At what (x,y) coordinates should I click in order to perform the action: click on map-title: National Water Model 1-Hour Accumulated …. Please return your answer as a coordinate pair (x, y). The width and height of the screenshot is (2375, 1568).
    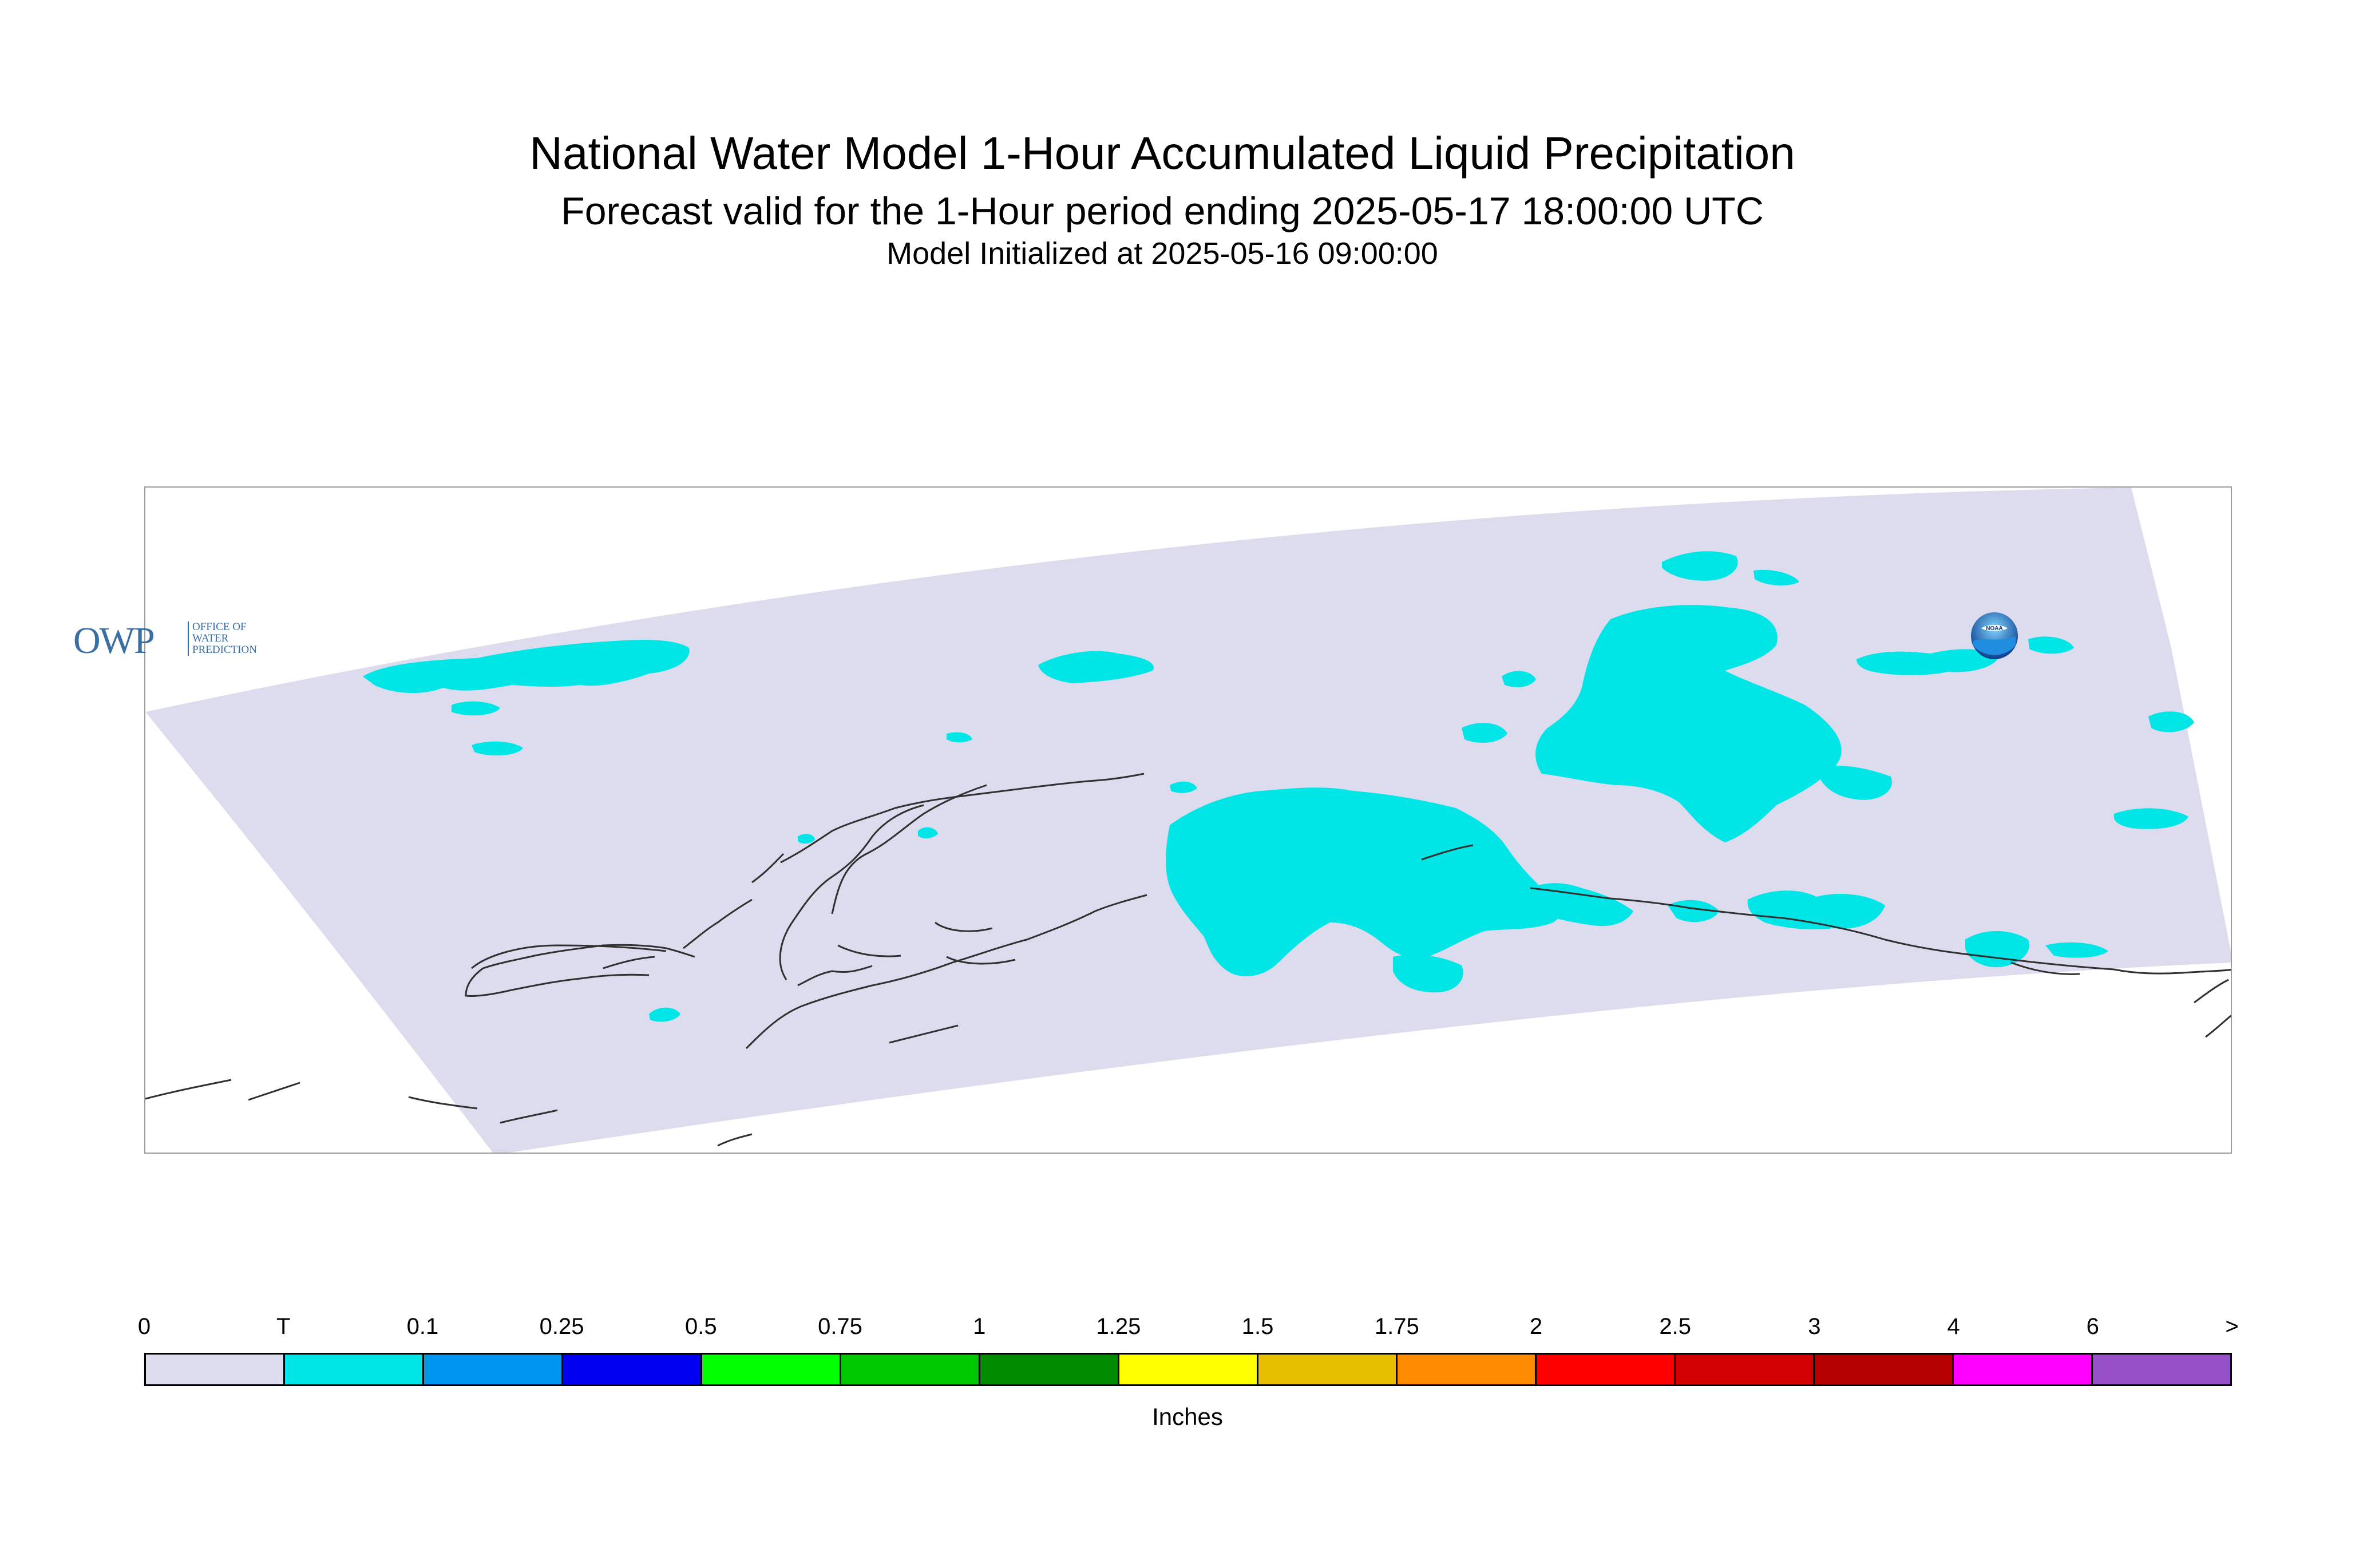
    Looking at the image, I should click on (1162, 153).